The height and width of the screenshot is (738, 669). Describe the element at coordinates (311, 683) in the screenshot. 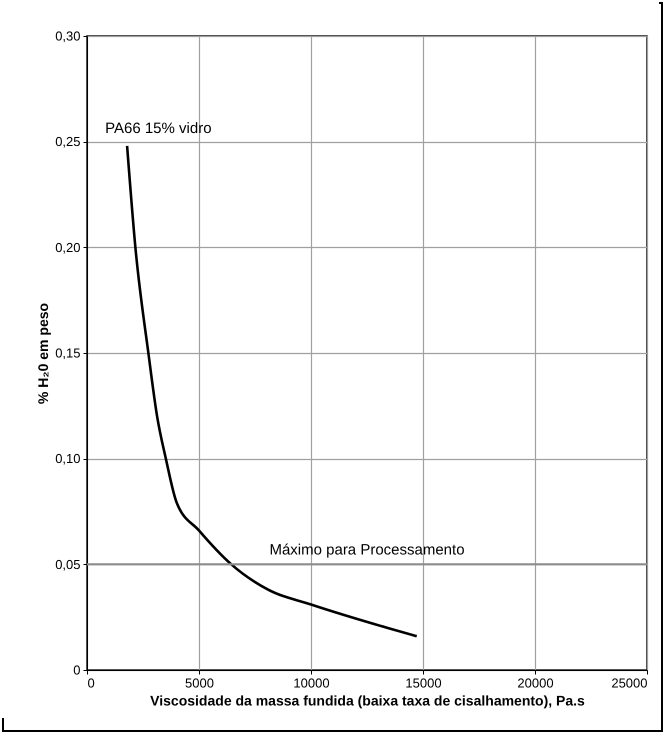

I see `x-tick-label: 10000` at that location.